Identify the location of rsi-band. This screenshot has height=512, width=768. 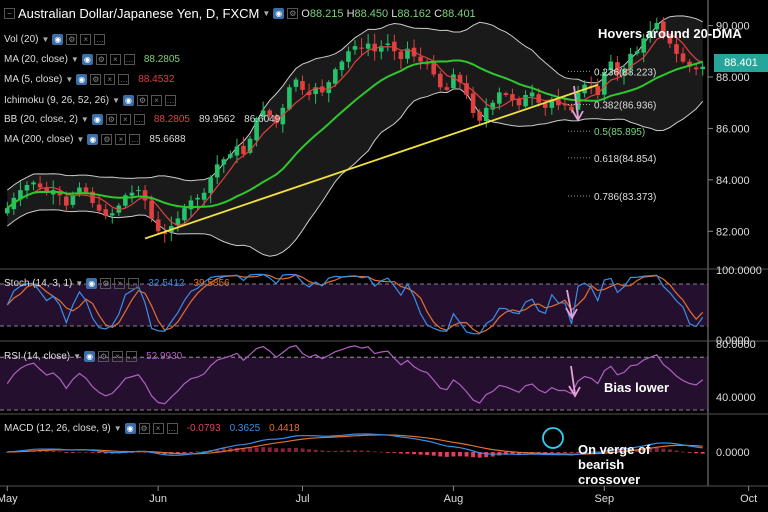
(354, 383).